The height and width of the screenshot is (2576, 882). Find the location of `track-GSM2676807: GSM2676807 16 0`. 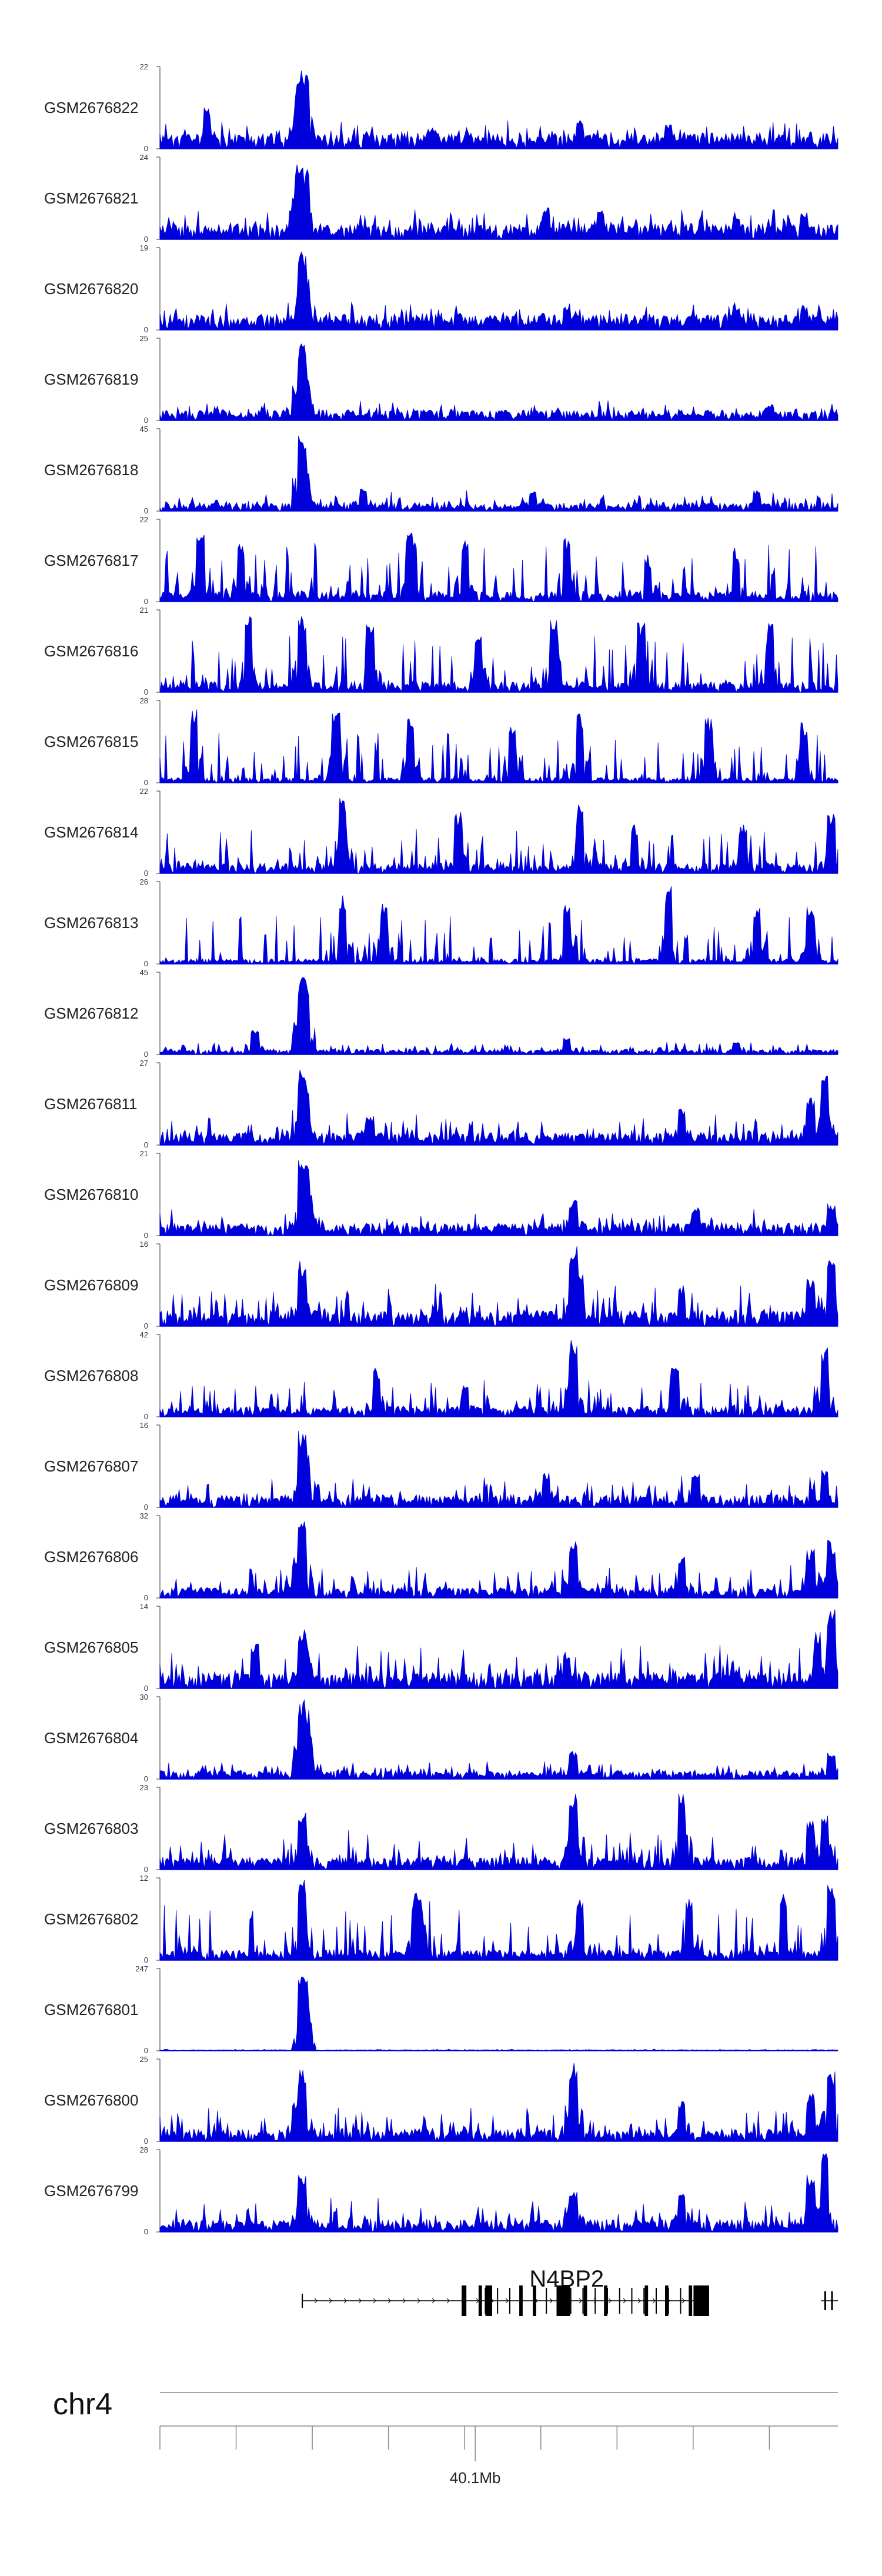

track-GSM2676807: GSM2676807 16 0 is located at coordinates (441, 1466).